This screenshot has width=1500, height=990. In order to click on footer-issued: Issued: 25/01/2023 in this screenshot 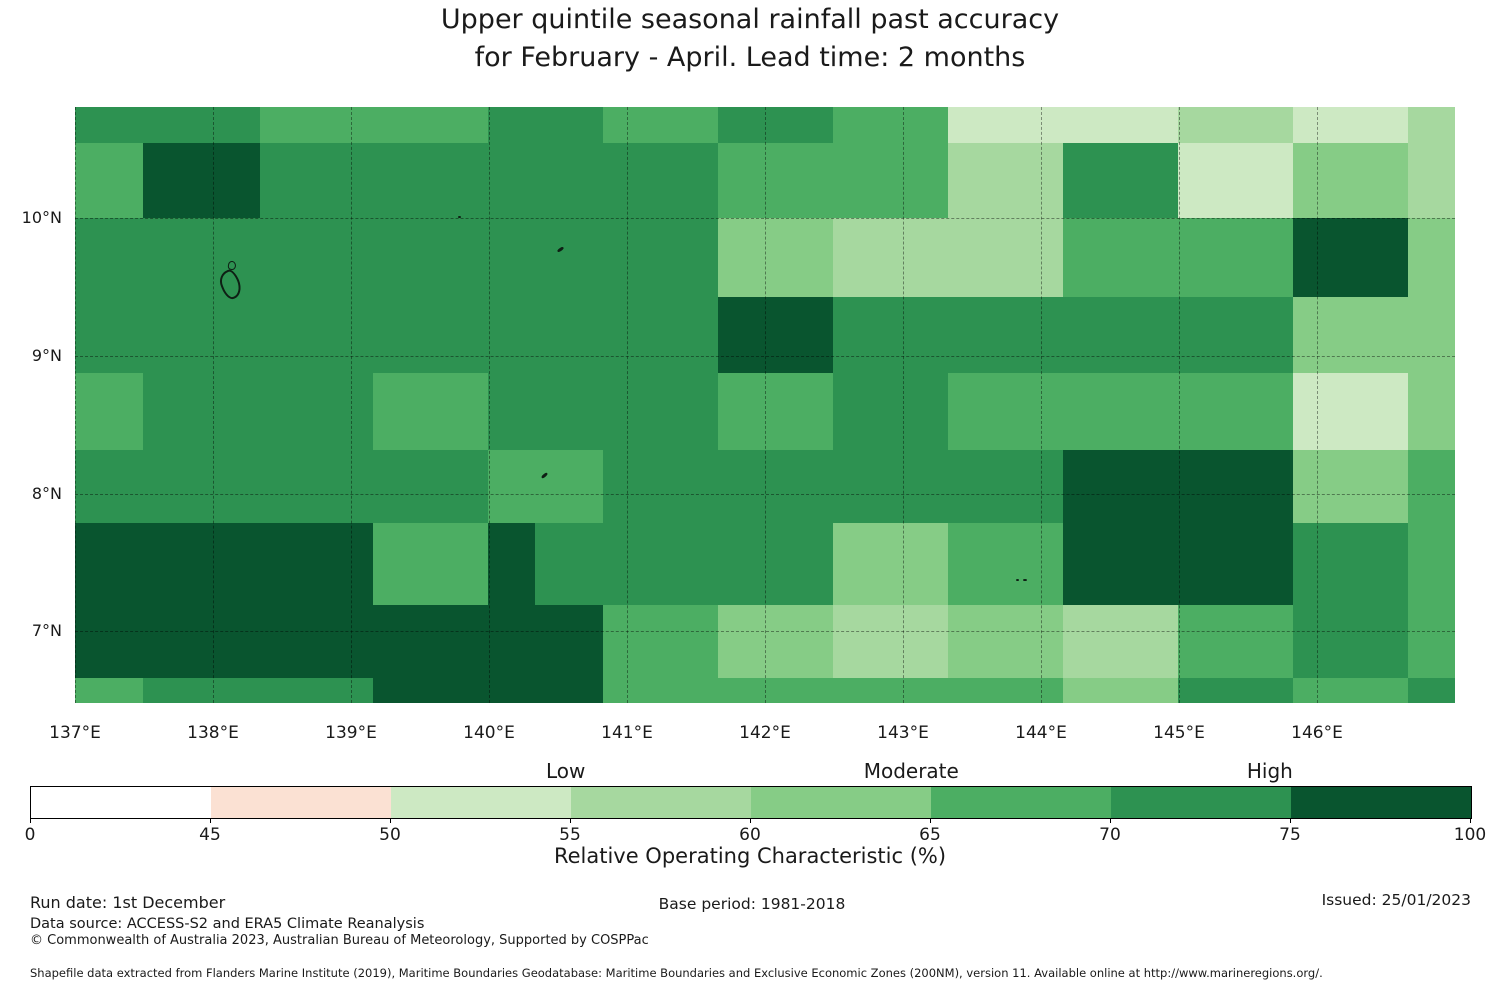, I will do `click(1396, 900)`.